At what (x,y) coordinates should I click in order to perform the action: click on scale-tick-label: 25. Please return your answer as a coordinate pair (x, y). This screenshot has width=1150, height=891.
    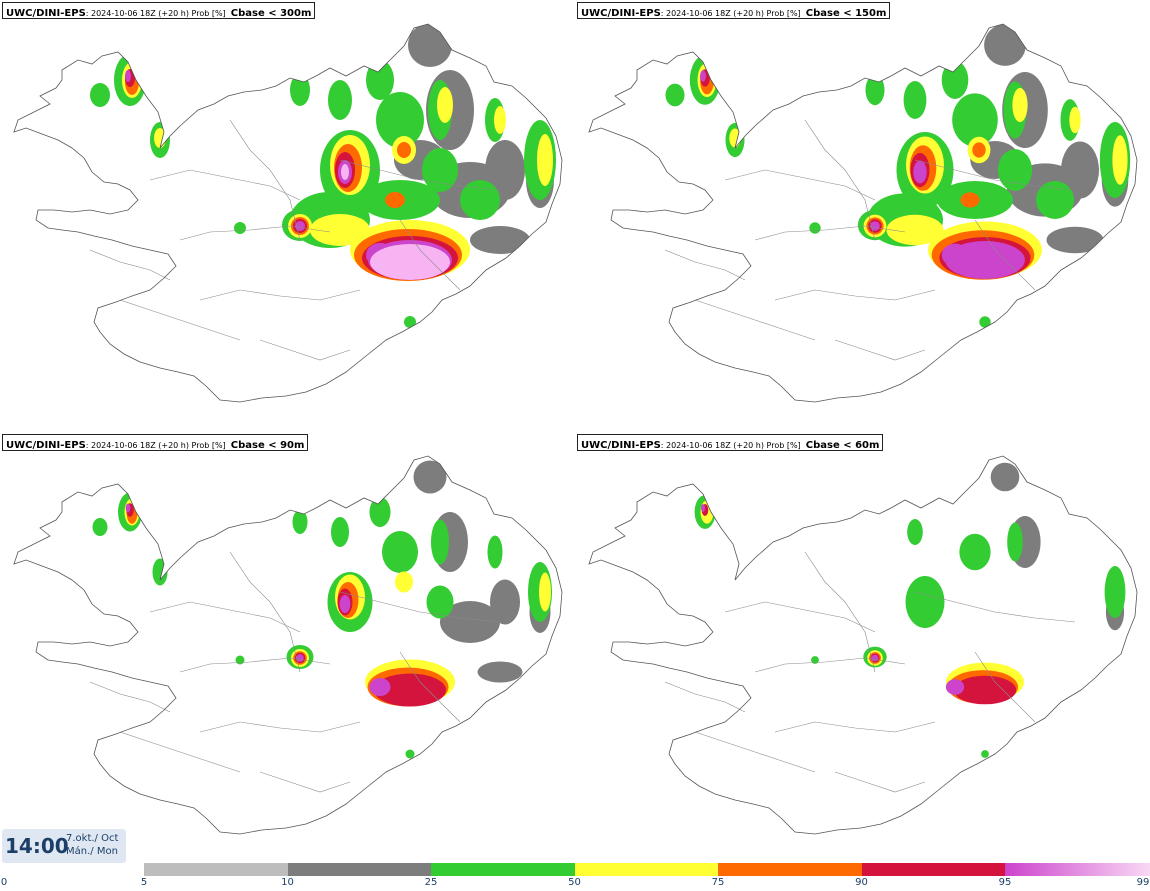
    Looking at the image, I should click on (431, 882).